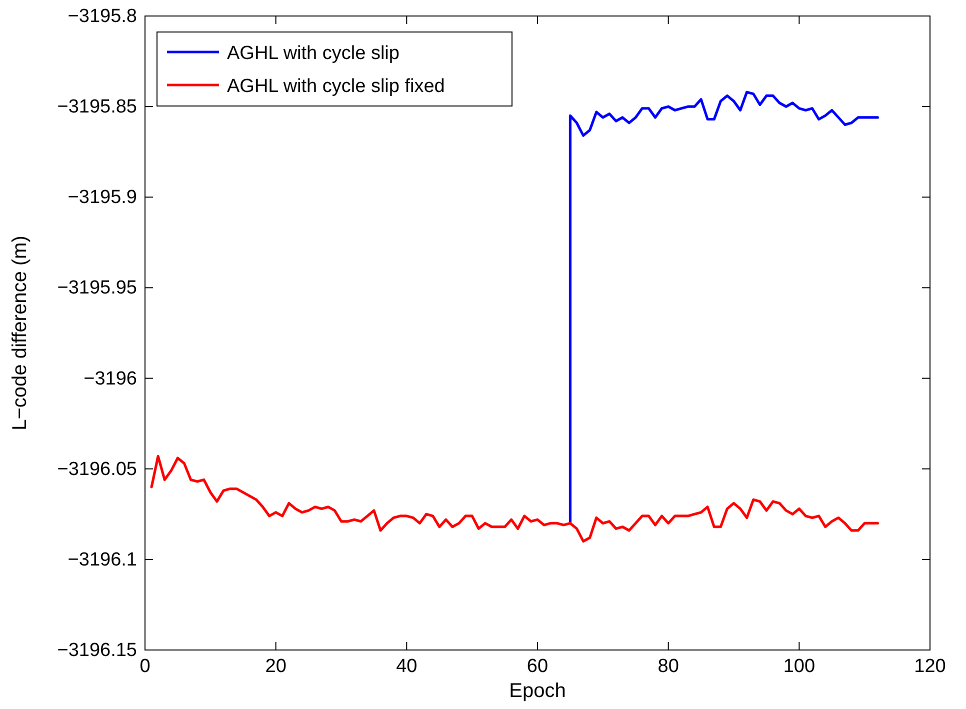  What do you see at coordinates (110, 379) in the screenshot?
I see `y-tick-label: −3196` at bounding box center [110, 379].